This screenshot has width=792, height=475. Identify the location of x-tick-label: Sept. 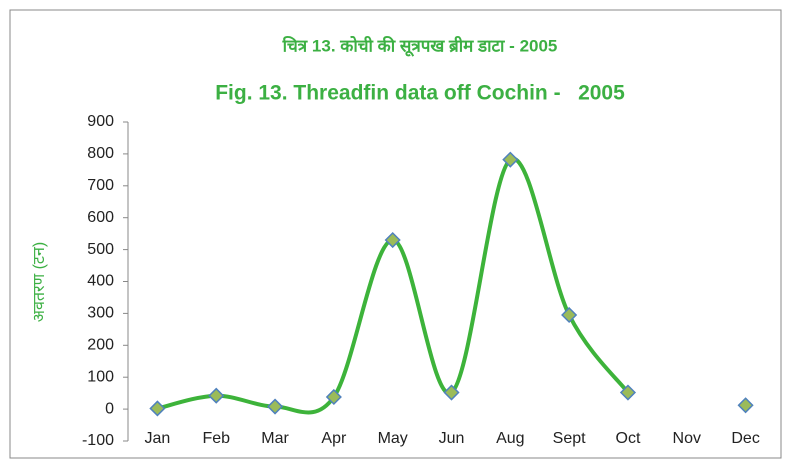
(569, 438).